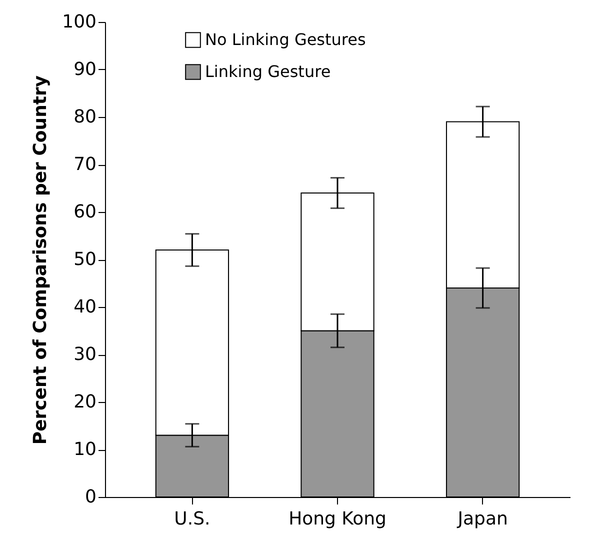 This screenshot has width=590, height=543. I want to click on y-tick-label: 90, so click(85, 69).